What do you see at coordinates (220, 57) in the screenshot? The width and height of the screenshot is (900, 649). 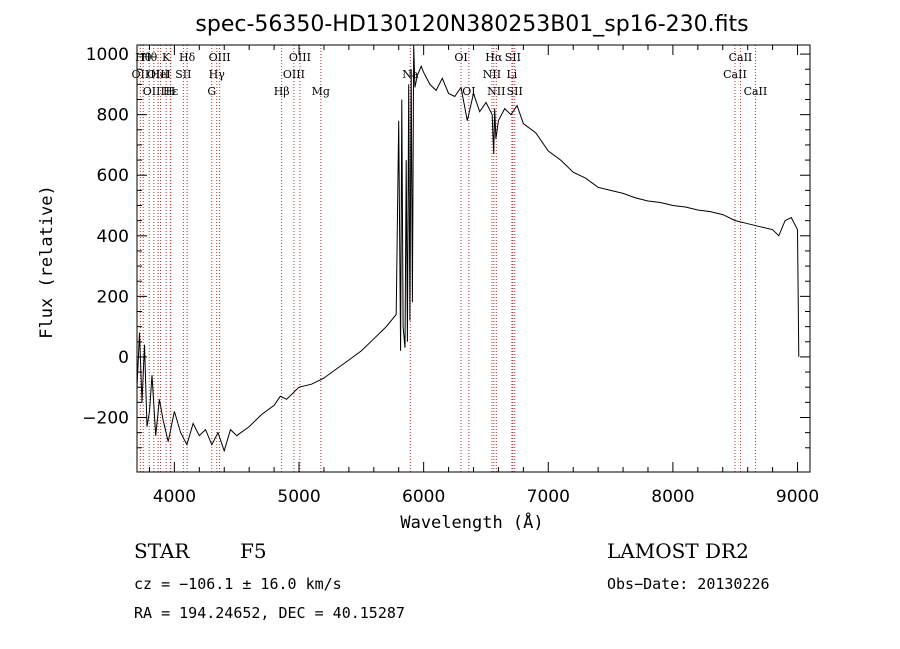 I see `line-label-13: OIII` at bounding box center [220, 57].